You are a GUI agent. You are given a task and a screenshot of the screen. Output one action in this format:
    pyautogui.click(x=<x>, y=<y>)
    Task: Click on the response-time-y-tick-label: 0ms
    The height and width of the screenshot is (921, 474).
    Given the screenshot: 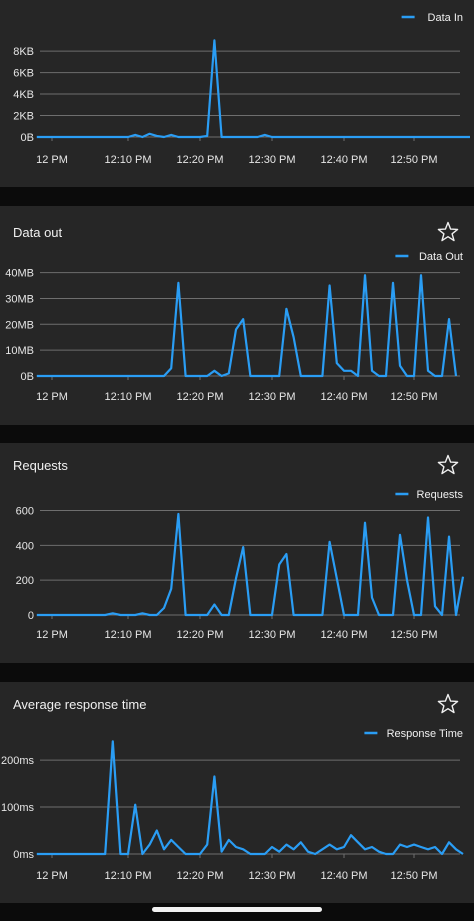 What is the action you would take?
    pyautogui.click(x=23, y=855)
    